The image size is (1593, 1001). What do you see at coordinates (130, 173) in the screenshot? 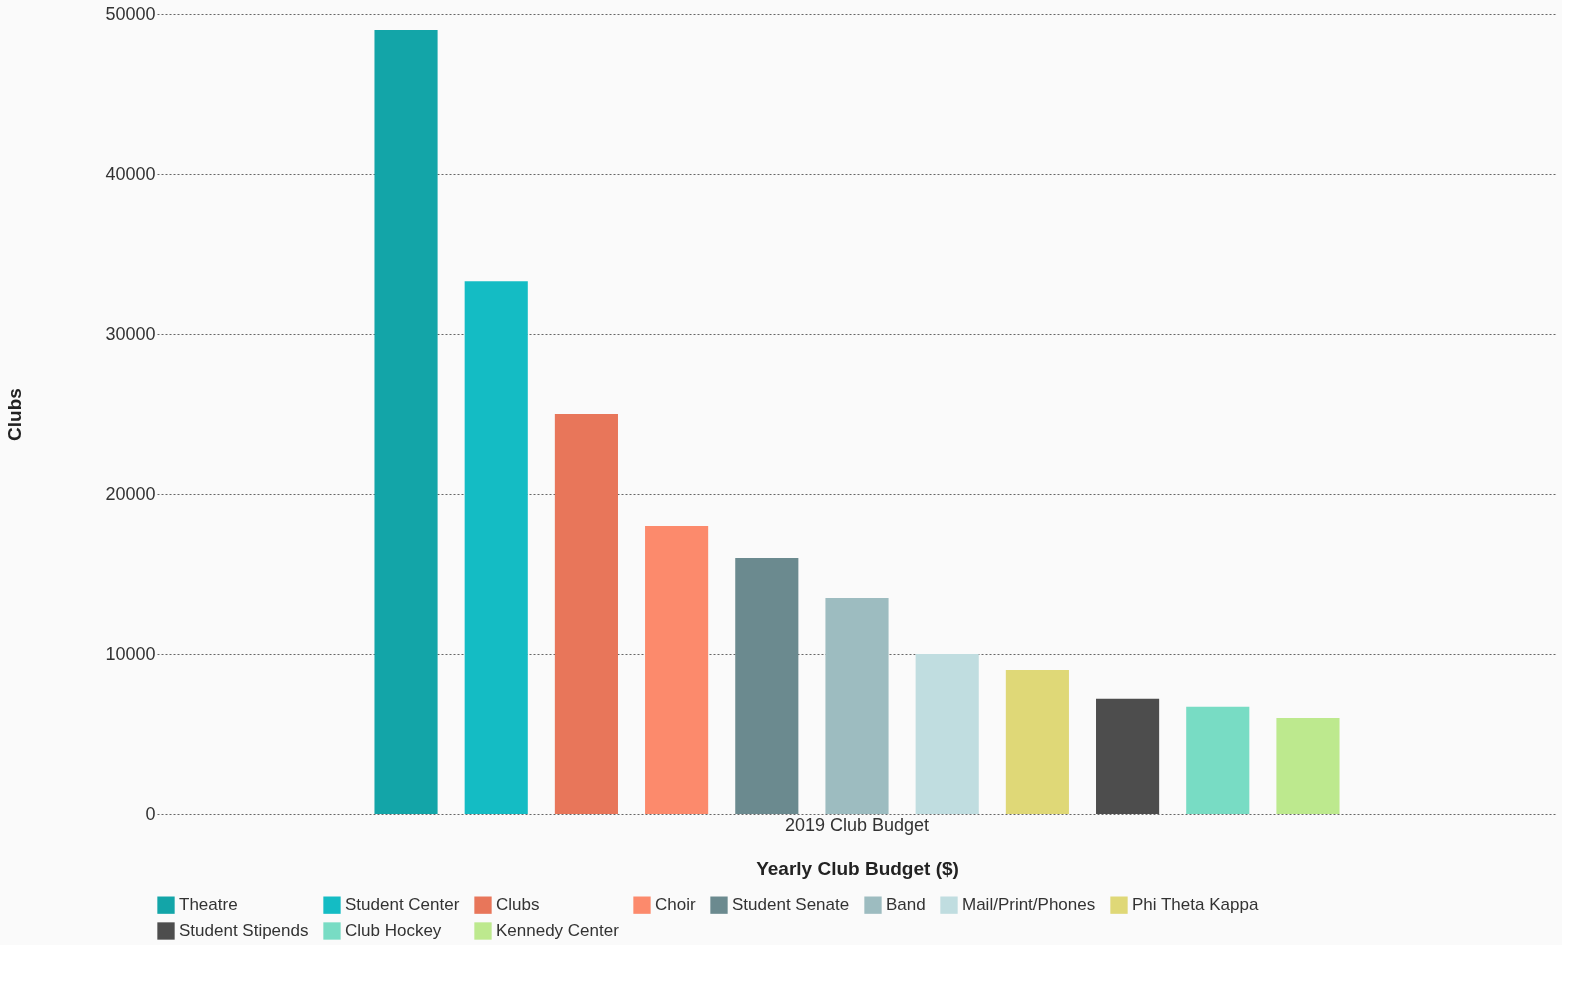
I see `y-tick-label: 40000` at bounding box center [130, 173].